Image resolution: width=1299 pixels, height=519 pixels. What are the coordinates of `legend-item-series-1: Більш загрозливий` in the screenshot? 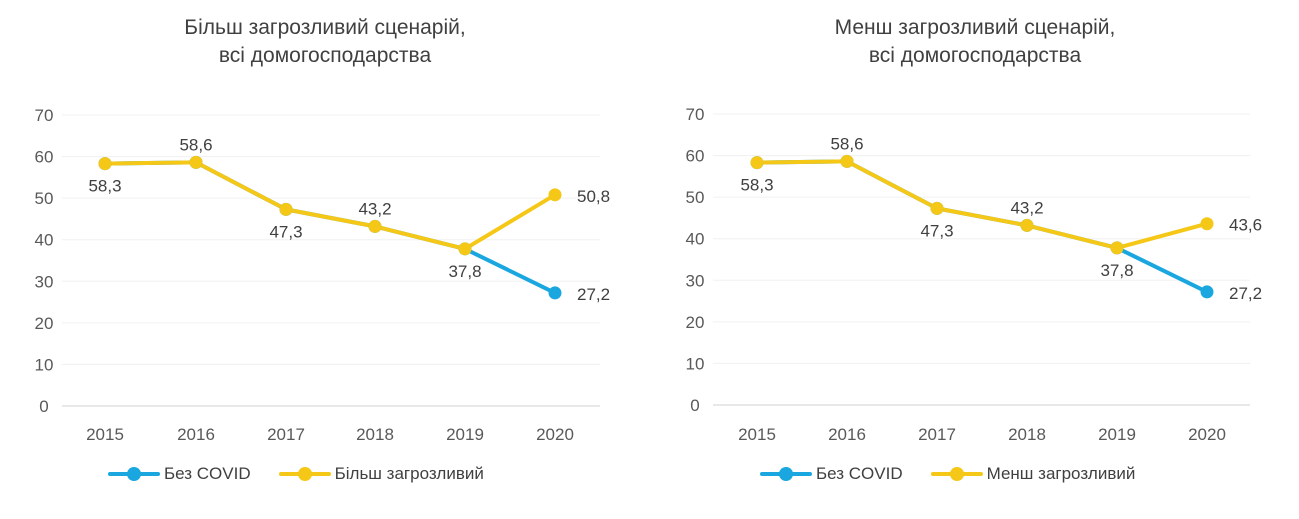 It's located at (381, 474).